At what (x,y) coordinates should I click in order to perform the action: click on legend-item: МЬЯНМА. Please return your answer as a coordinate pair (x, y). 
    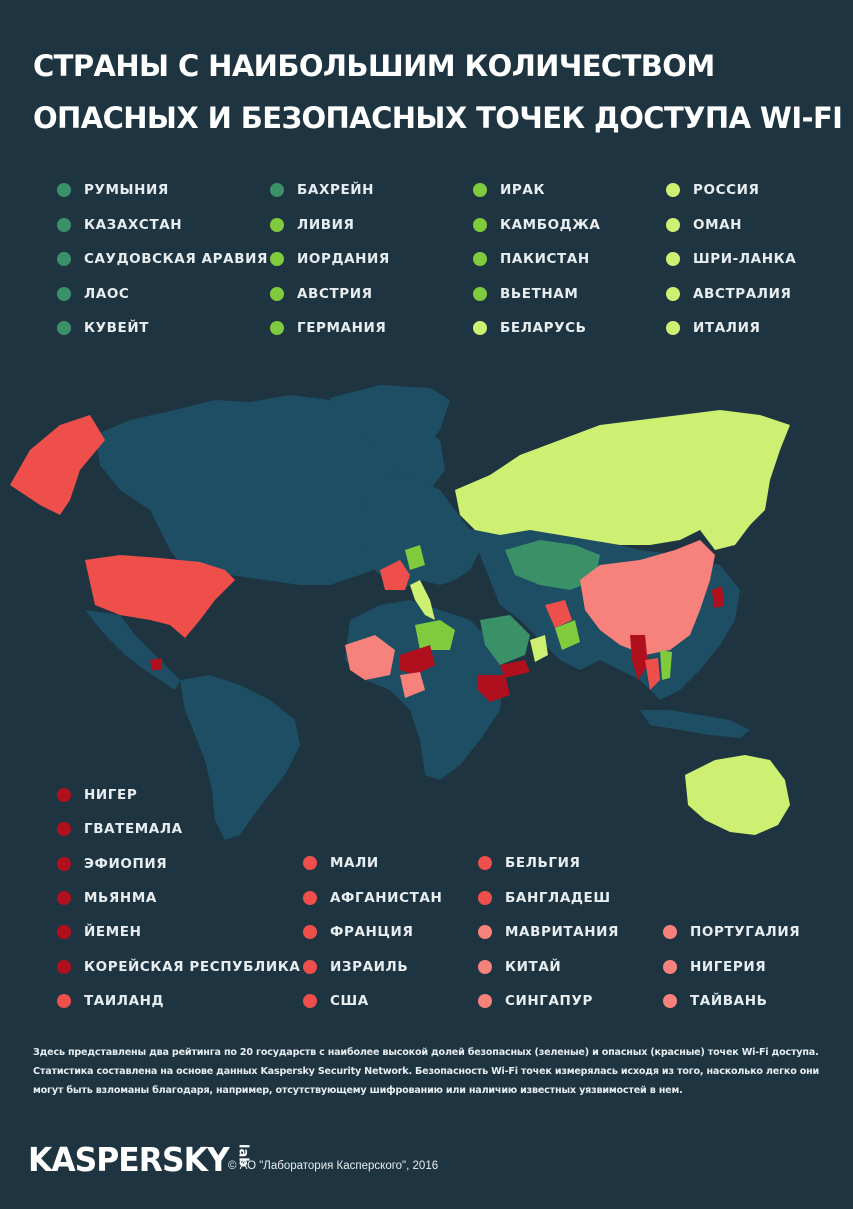
    Looking at the image, I should click on (107, 898).